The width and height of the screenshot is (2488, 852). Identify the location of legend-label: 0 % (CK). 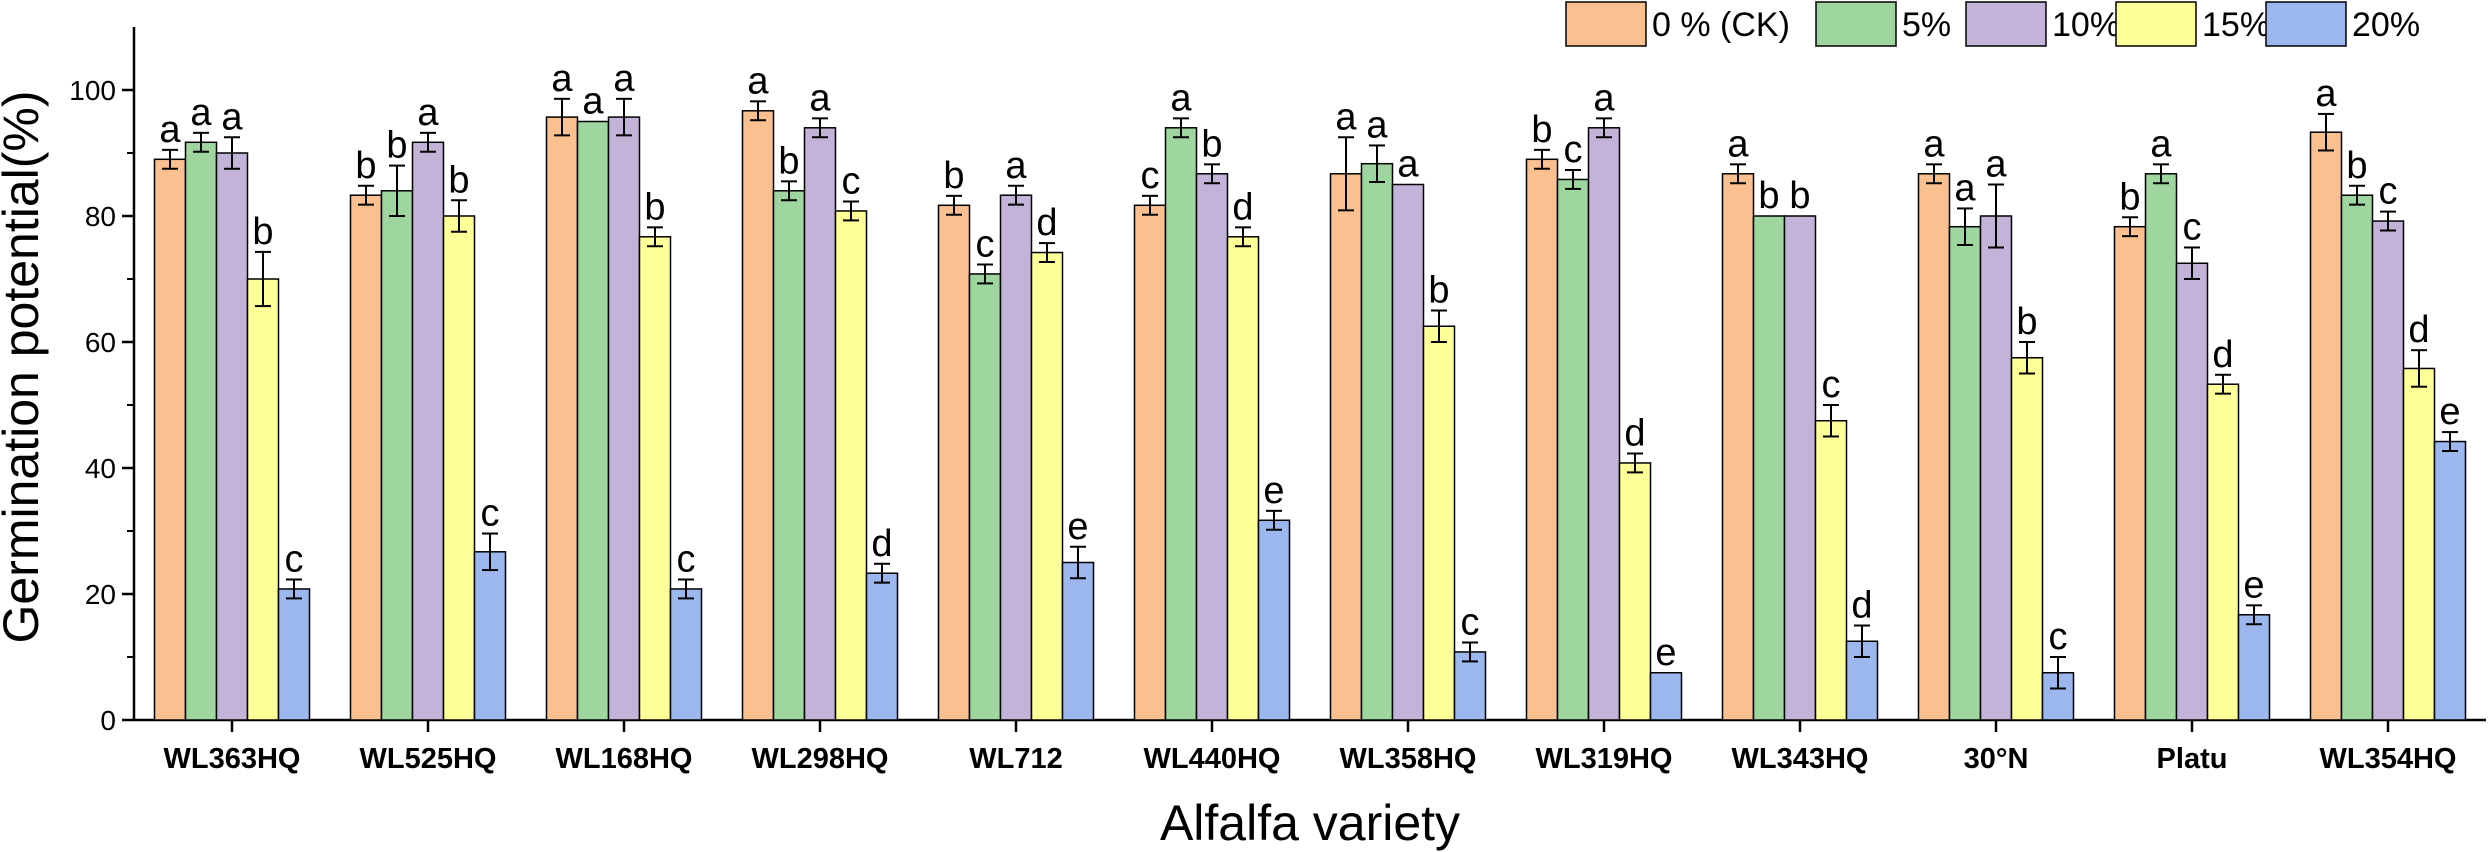
(1721, 25).